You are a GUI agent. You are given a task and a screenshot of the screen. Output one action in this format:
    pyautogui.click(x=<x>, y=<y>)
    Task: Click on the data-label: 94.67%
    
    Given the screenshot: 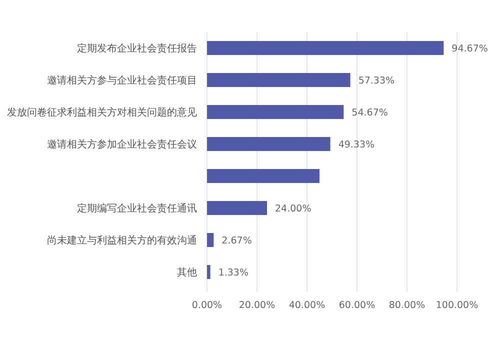 What is the action you would take?
    pyautogui.click(x=470, y=49)
    